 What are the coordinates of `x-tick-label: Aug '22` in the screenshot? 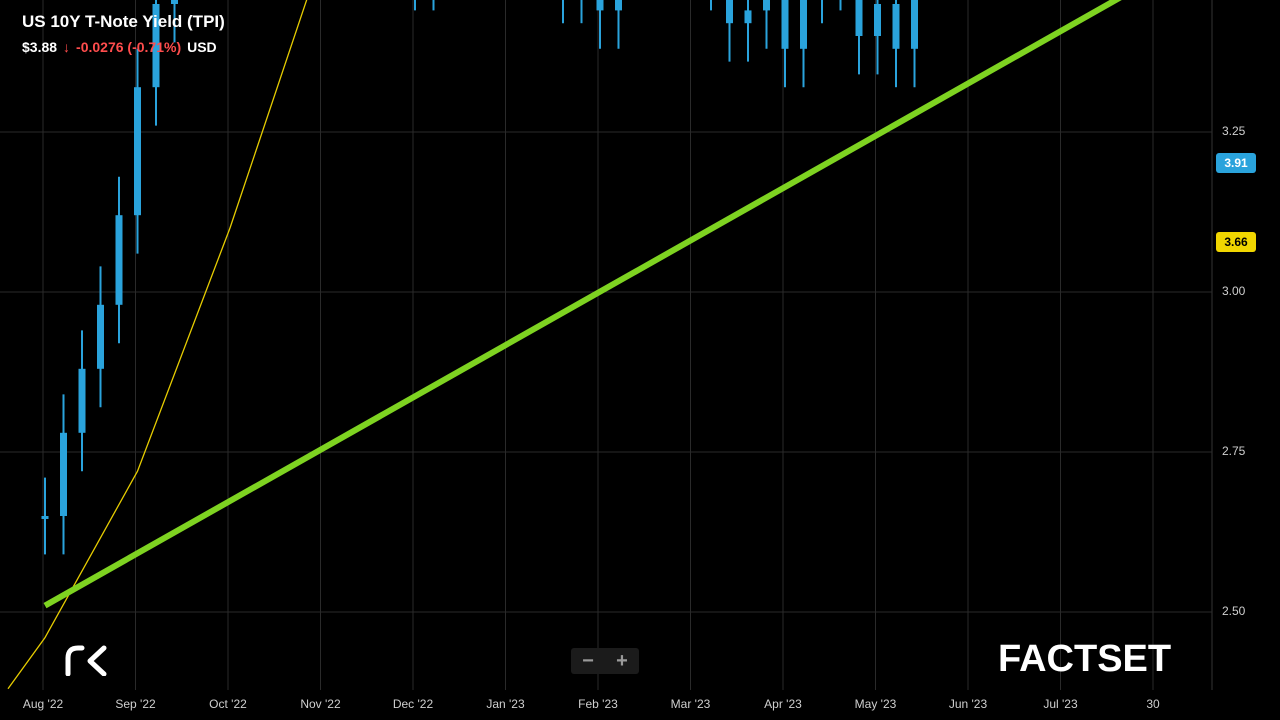 It's located at (43, 704).